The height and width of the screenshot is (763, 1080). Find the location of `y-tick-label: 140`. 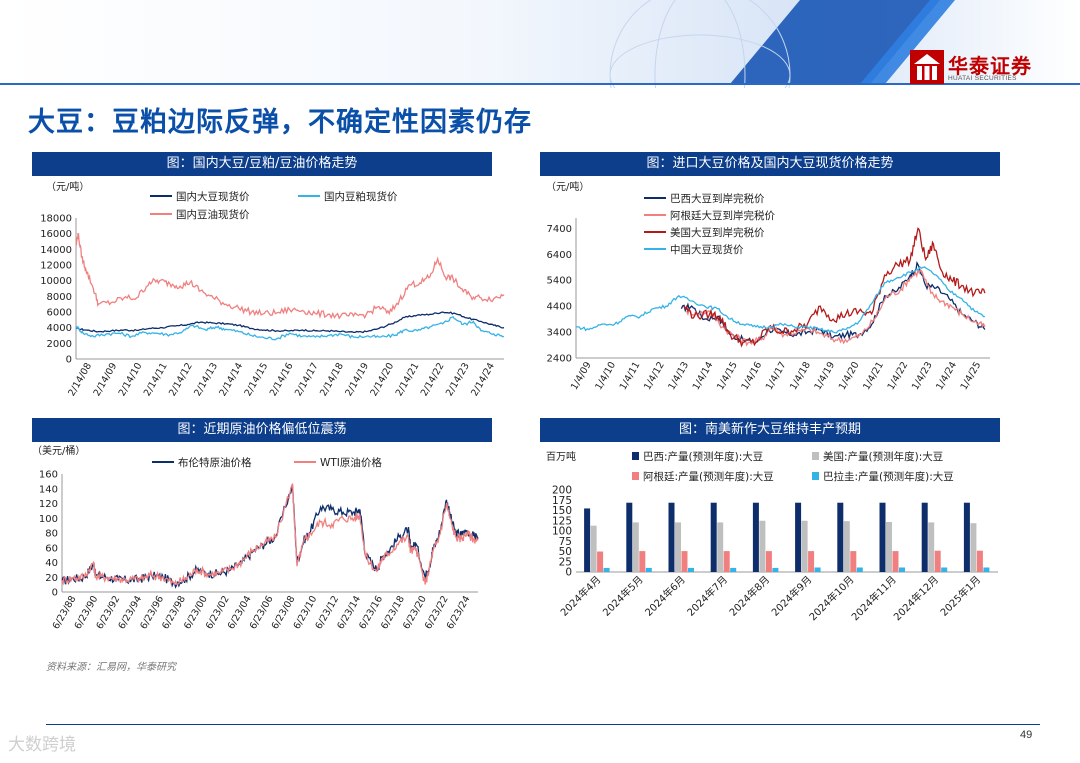

y-tick-label: 140 is located at coordinates (48, 489).